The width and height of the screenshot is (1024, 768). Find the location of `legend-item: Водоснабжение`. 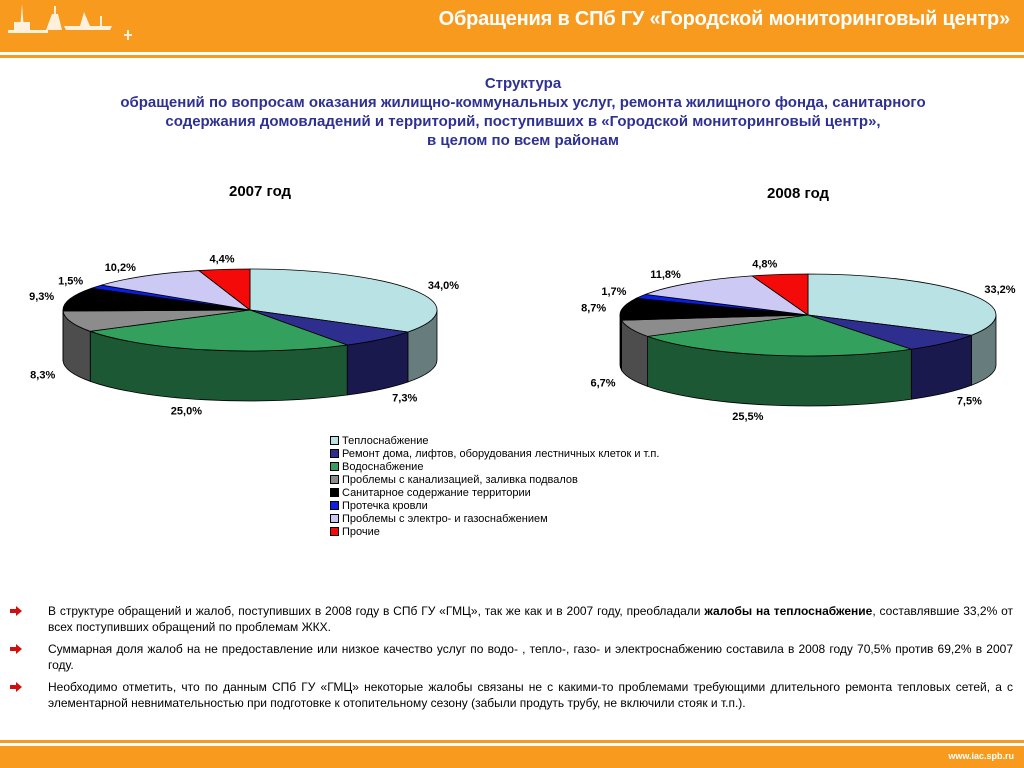

legend-item: Водоснабжение is located at coordinates (494, 466).